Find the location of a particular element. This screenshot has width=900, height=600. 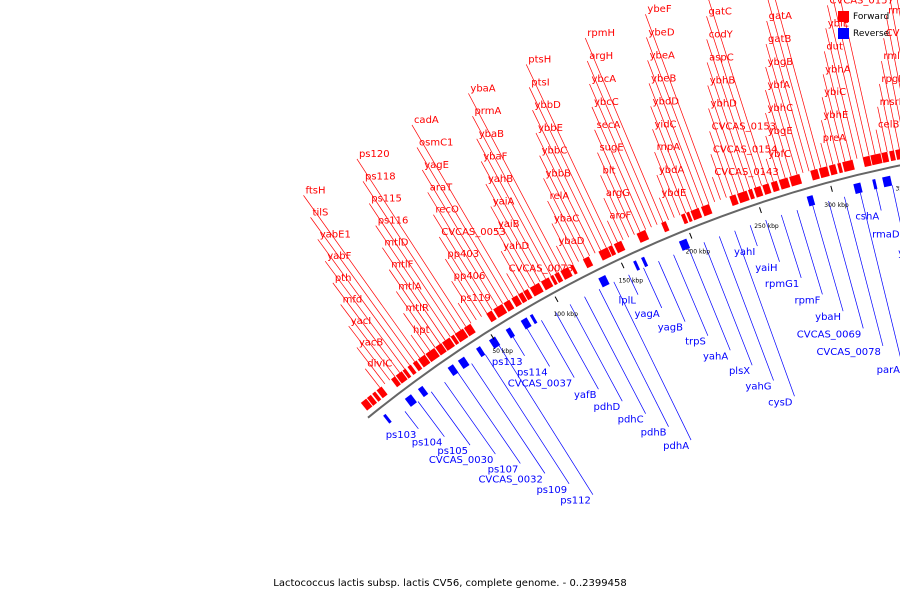

reverse-gene-label: ps103 is located at coordinates (401, 435).